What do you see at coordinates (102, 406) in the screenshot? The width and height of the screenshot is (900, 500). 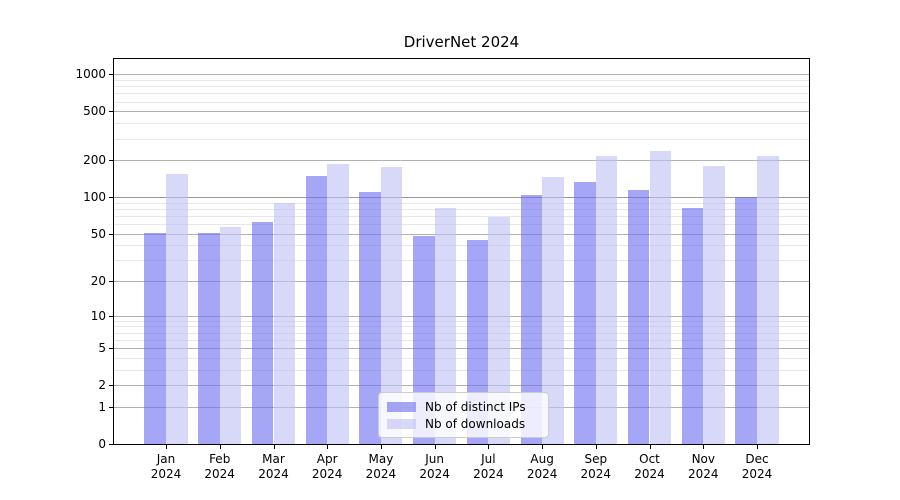 I see `y-tick-label: 1` at bounding box center [102, 406].